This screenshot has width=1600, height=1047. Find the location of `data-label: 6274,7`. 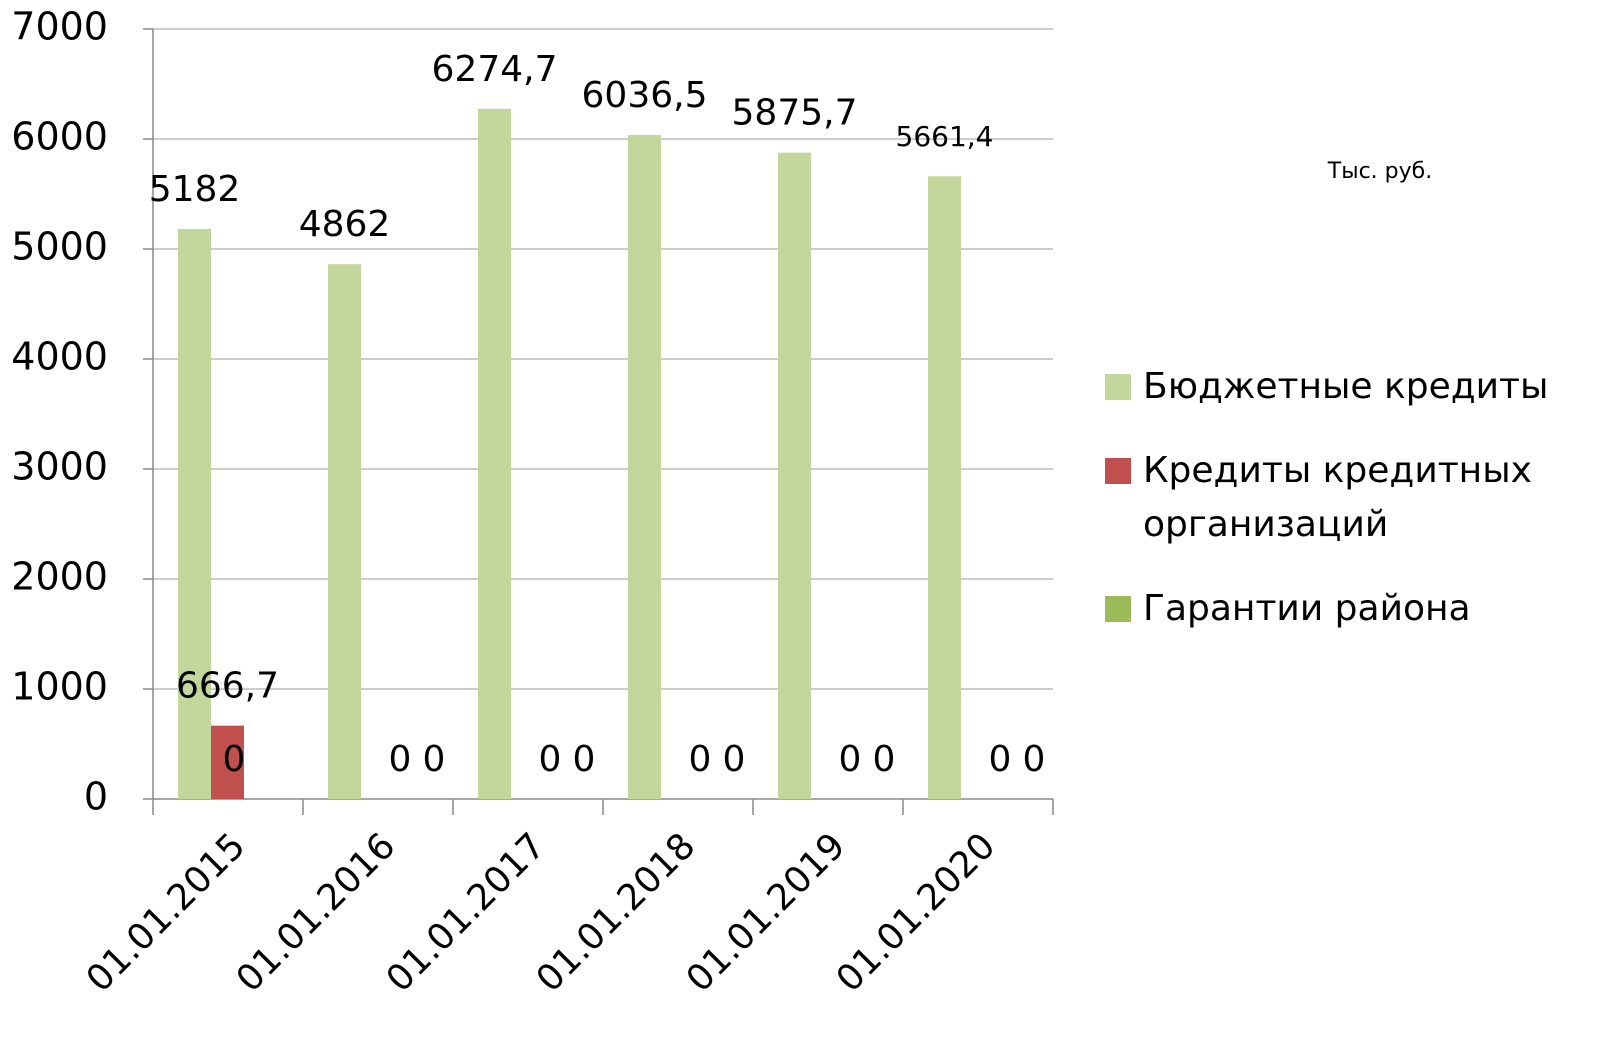

data-label: 6274,7 is located at coordinates (495, 69).